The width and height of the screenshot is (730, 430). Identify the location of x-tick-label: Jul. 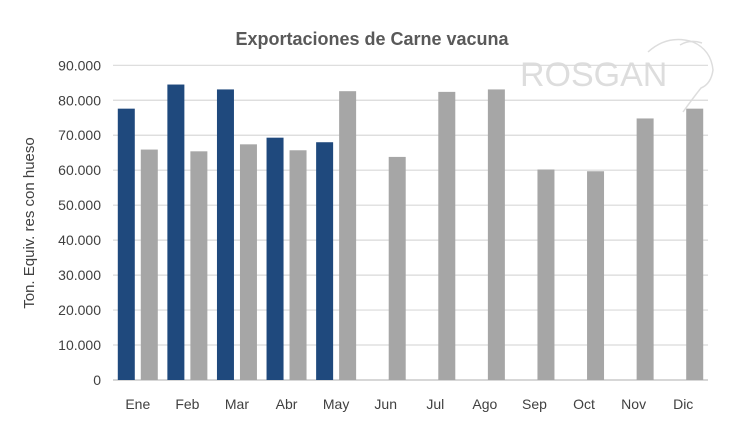
(435, 404).